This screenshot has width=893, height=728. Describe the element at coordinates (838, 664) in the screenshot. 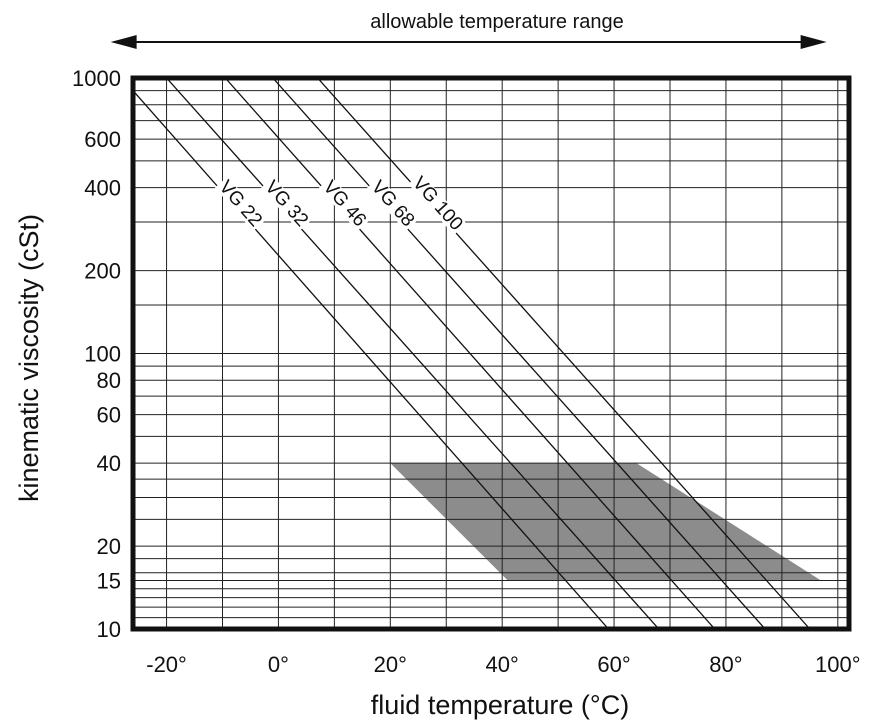

I see `x-tick-label: 100°` at that location.